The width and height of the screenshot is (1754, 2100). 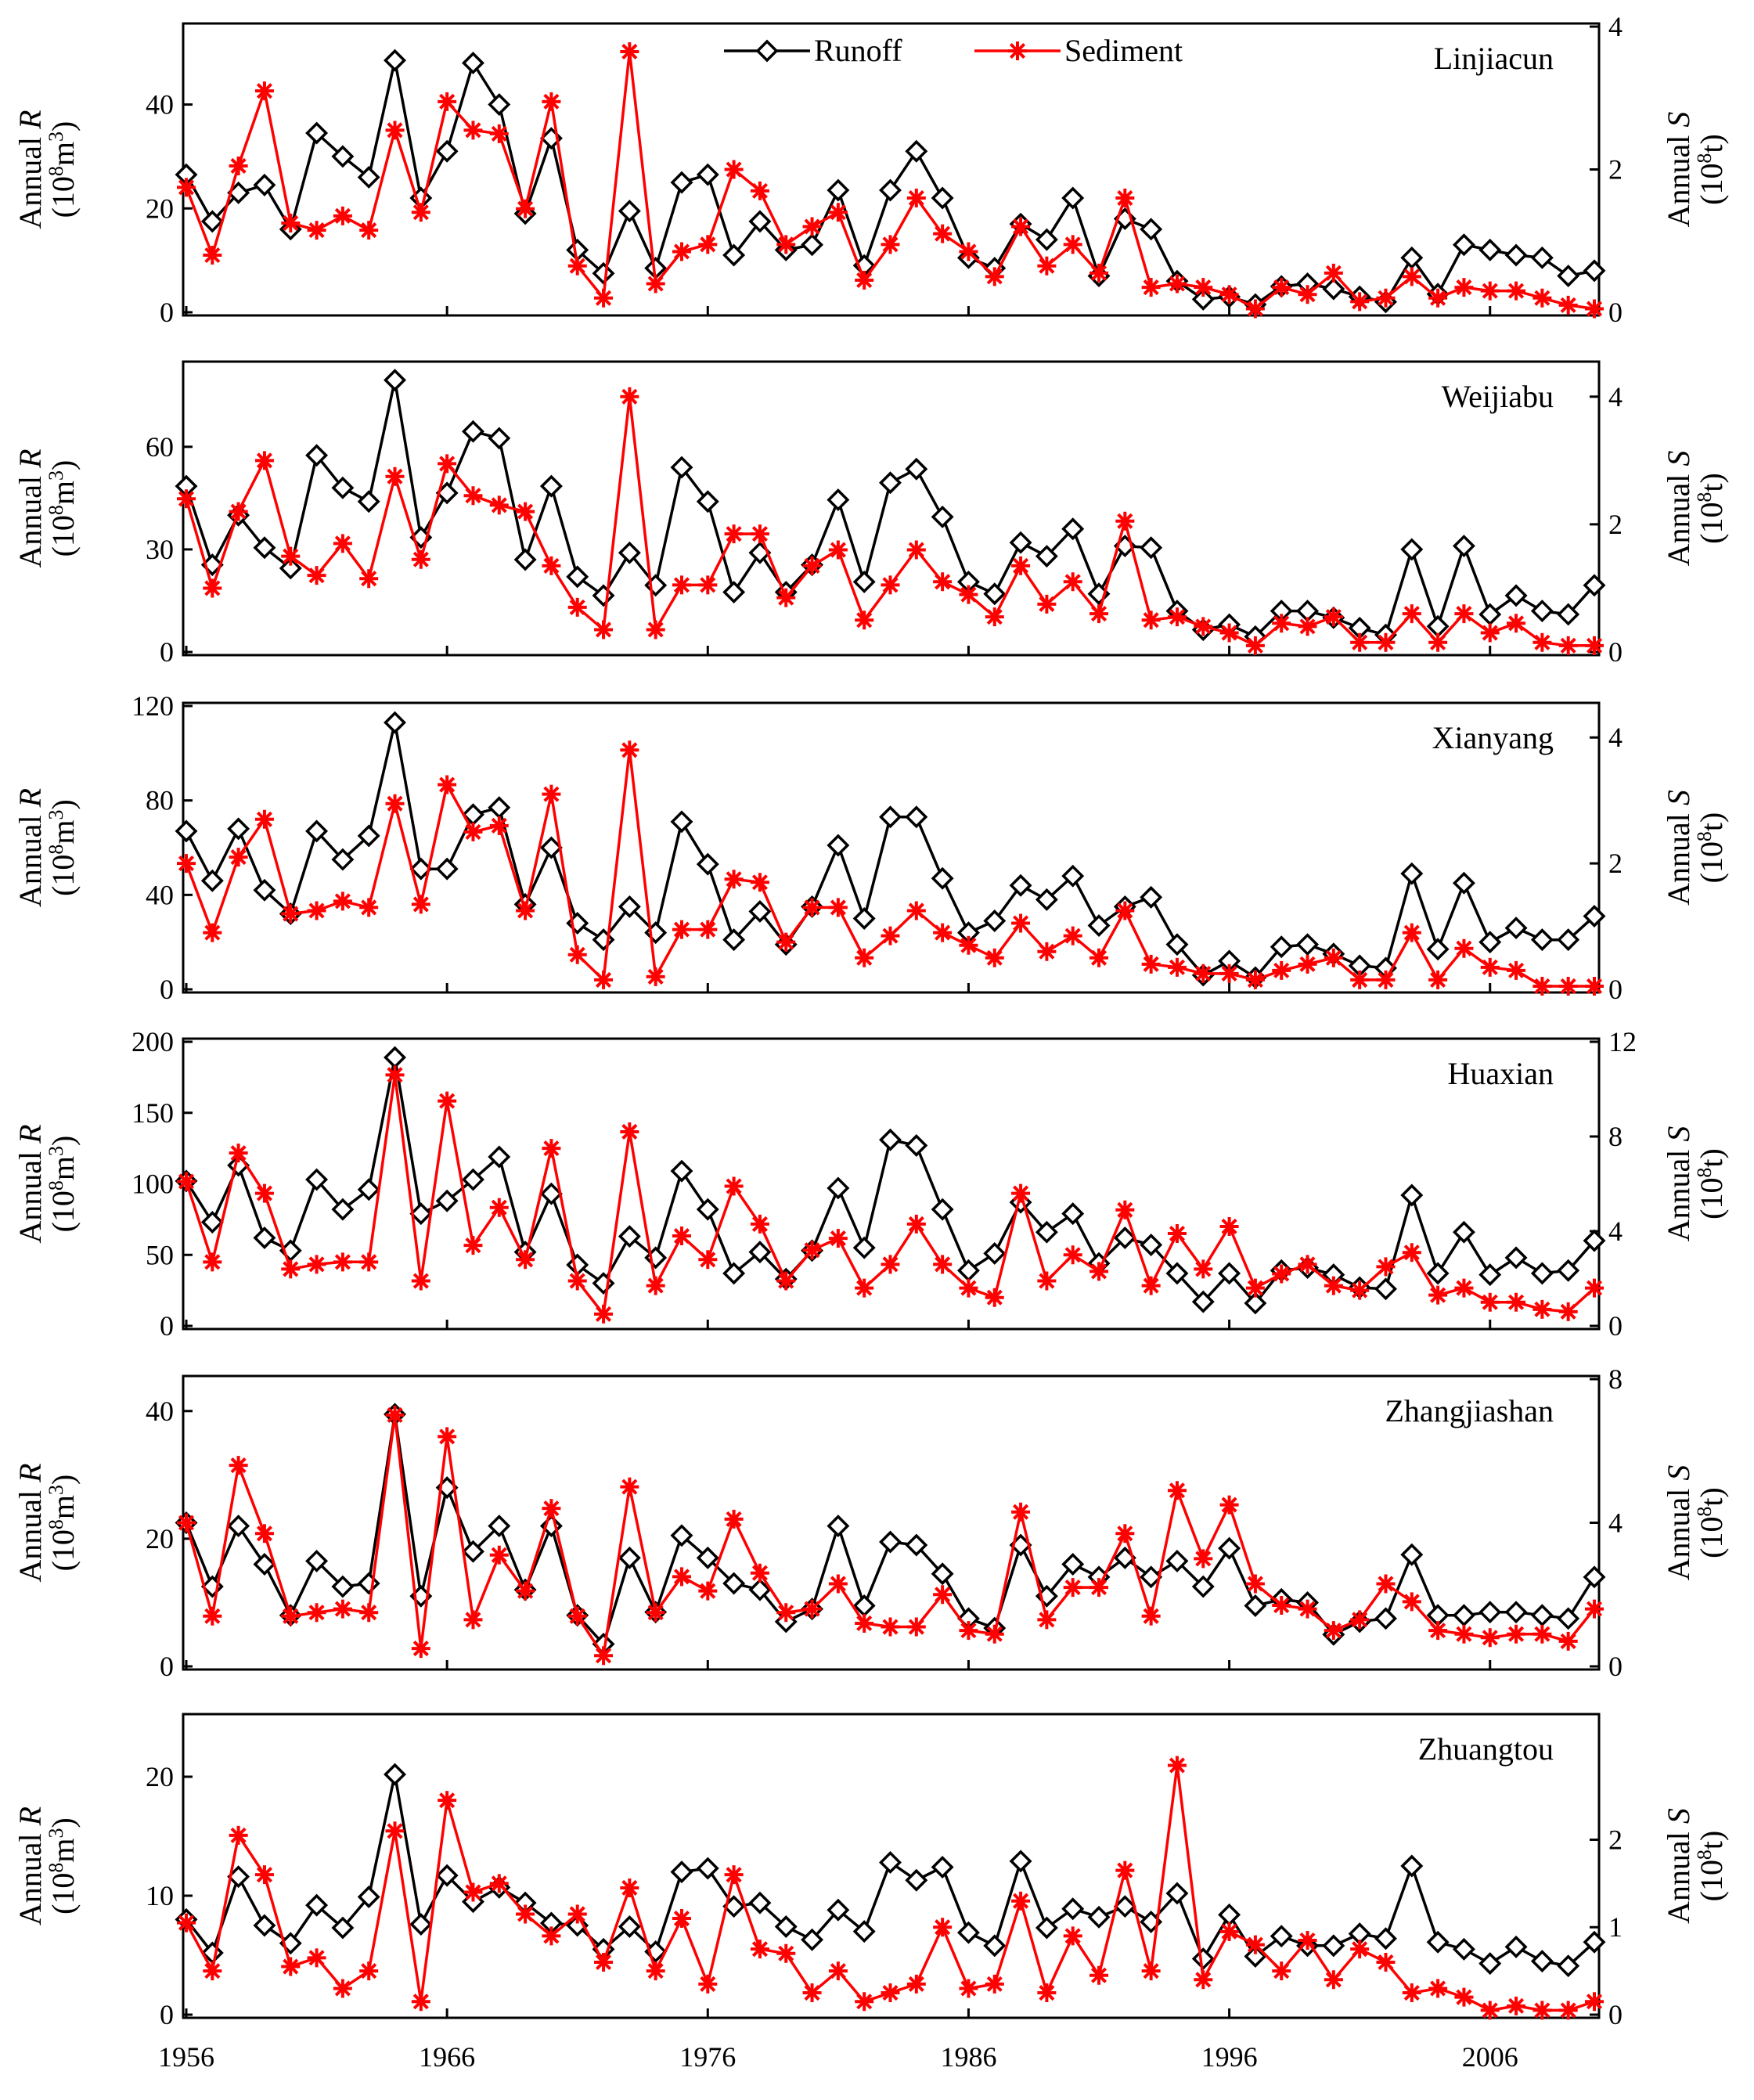 I want to click on x-tick-label: 1986, so click(x=968, y=2057).